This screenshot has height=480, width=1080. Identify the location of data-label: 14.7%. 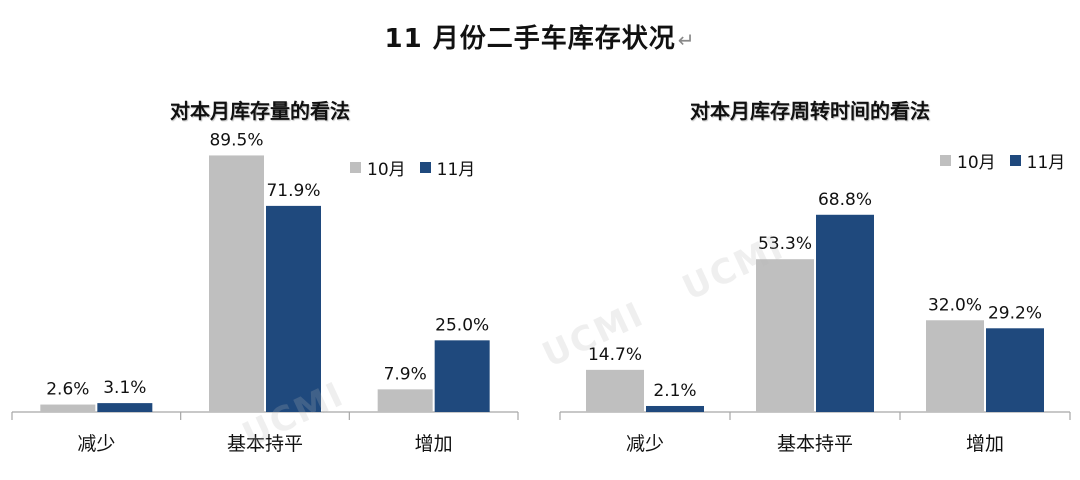
(615, 355).